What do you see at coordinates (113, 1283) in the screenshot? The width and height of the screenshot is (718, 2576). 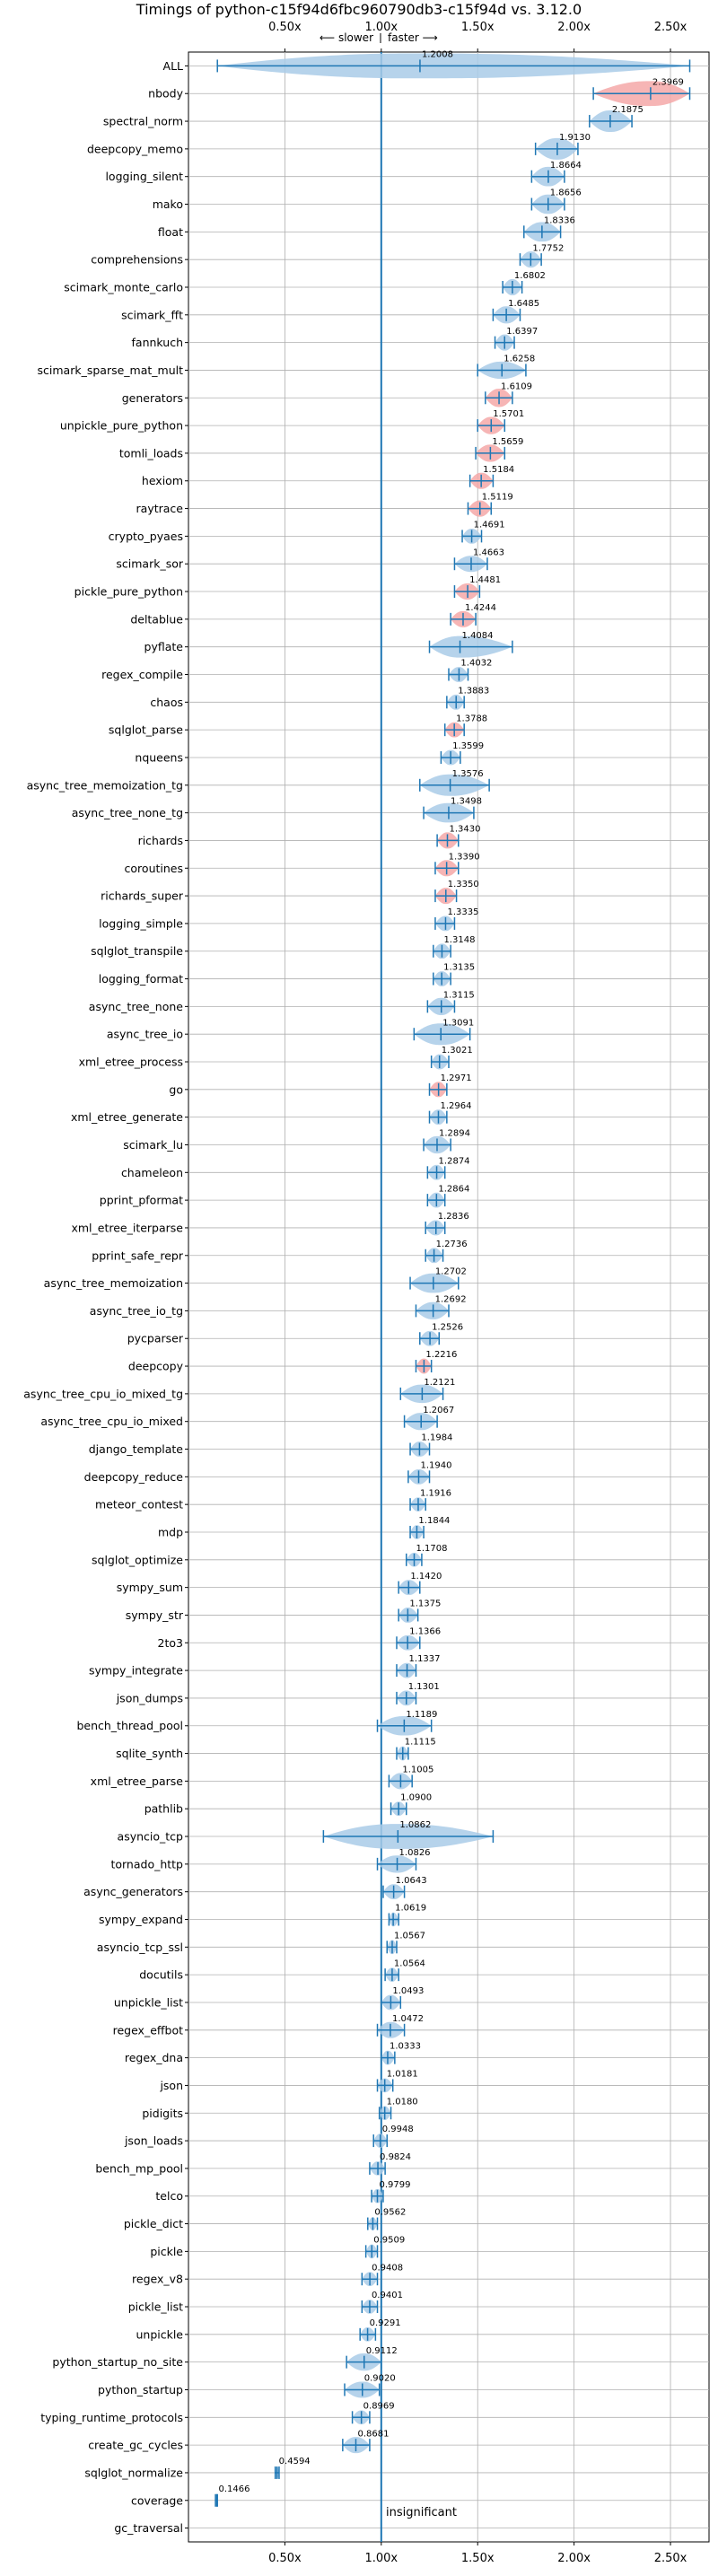 I see `category-label: async_tree_memoization` at bounding box center [113, 1283].